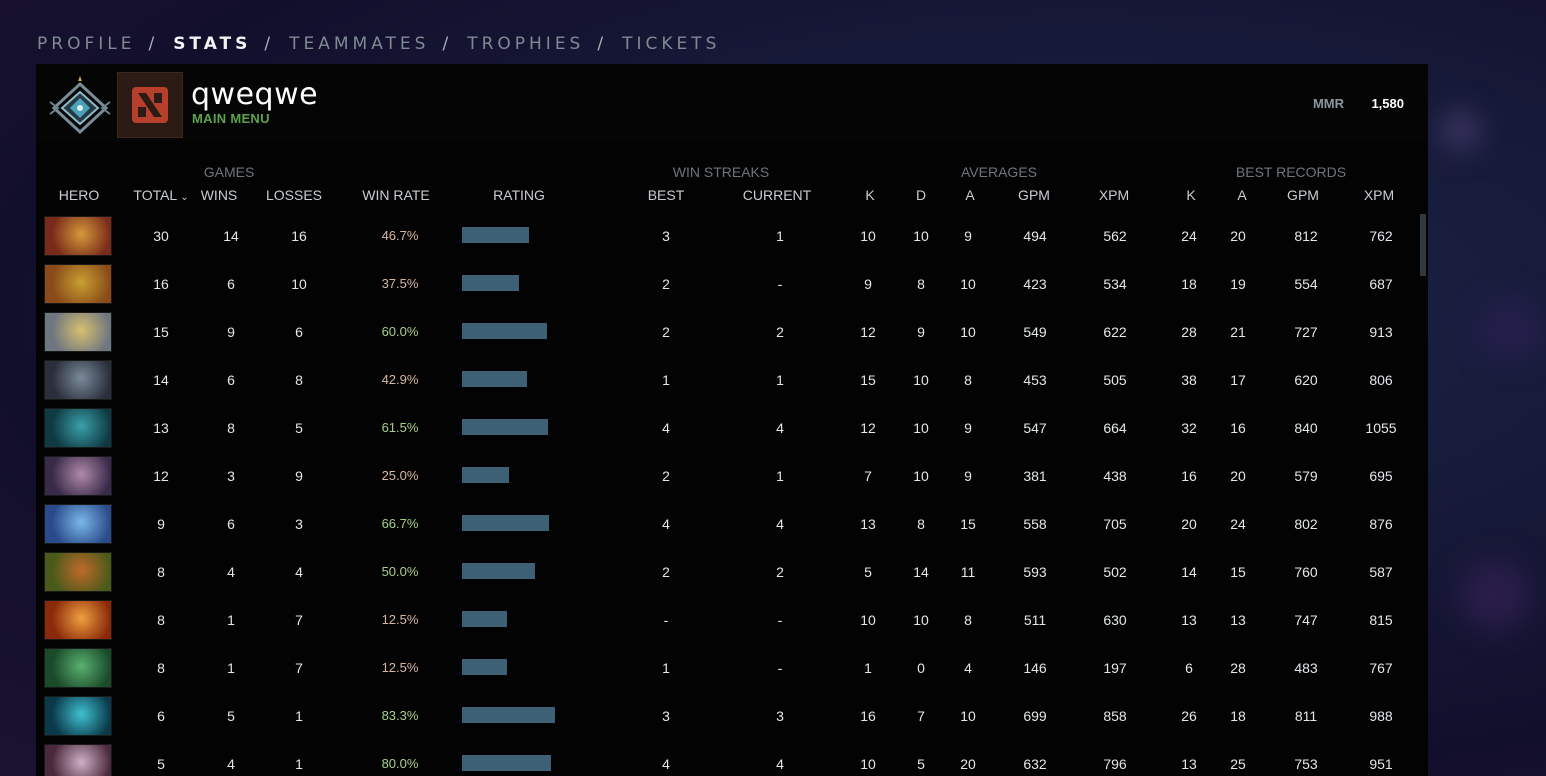  Describe the element at coordinates (400, 715) in the screenshot. I see `win-rate-cell: 83.3%` at that location.